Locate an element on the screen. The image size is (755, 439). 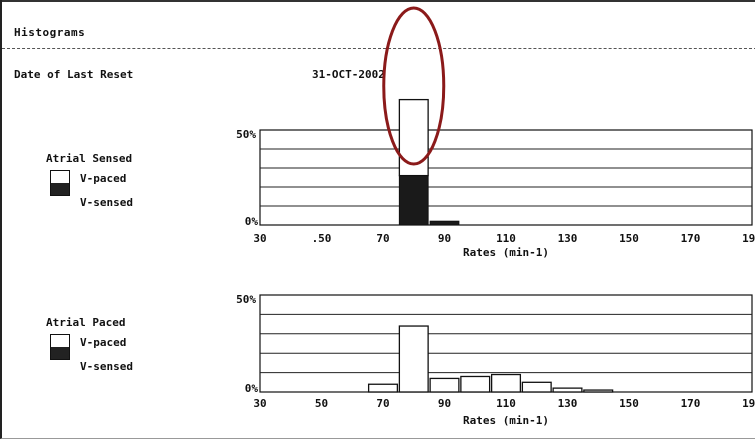
reset-date-label: Date of Last Reset is located at coordinates (74, 74).